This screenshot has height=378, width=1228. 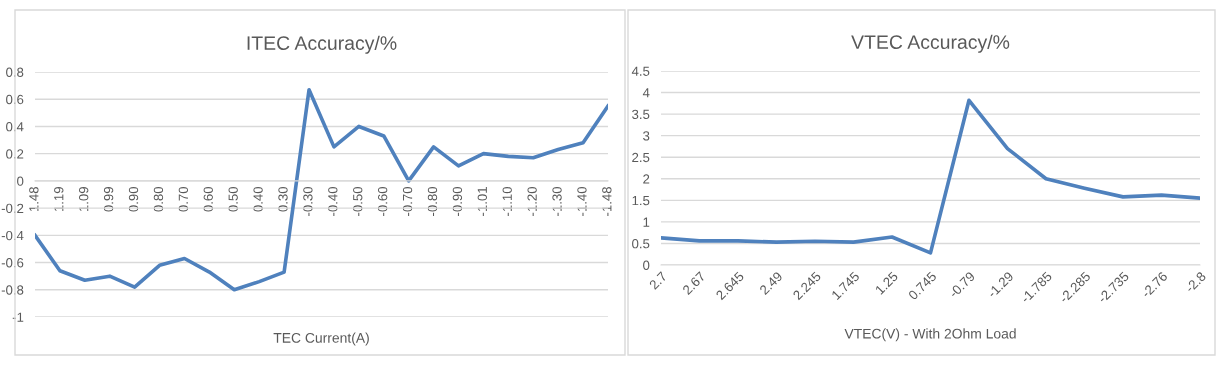 I want to click on x-tick-label: 1.09, so click(x=84, y=199).